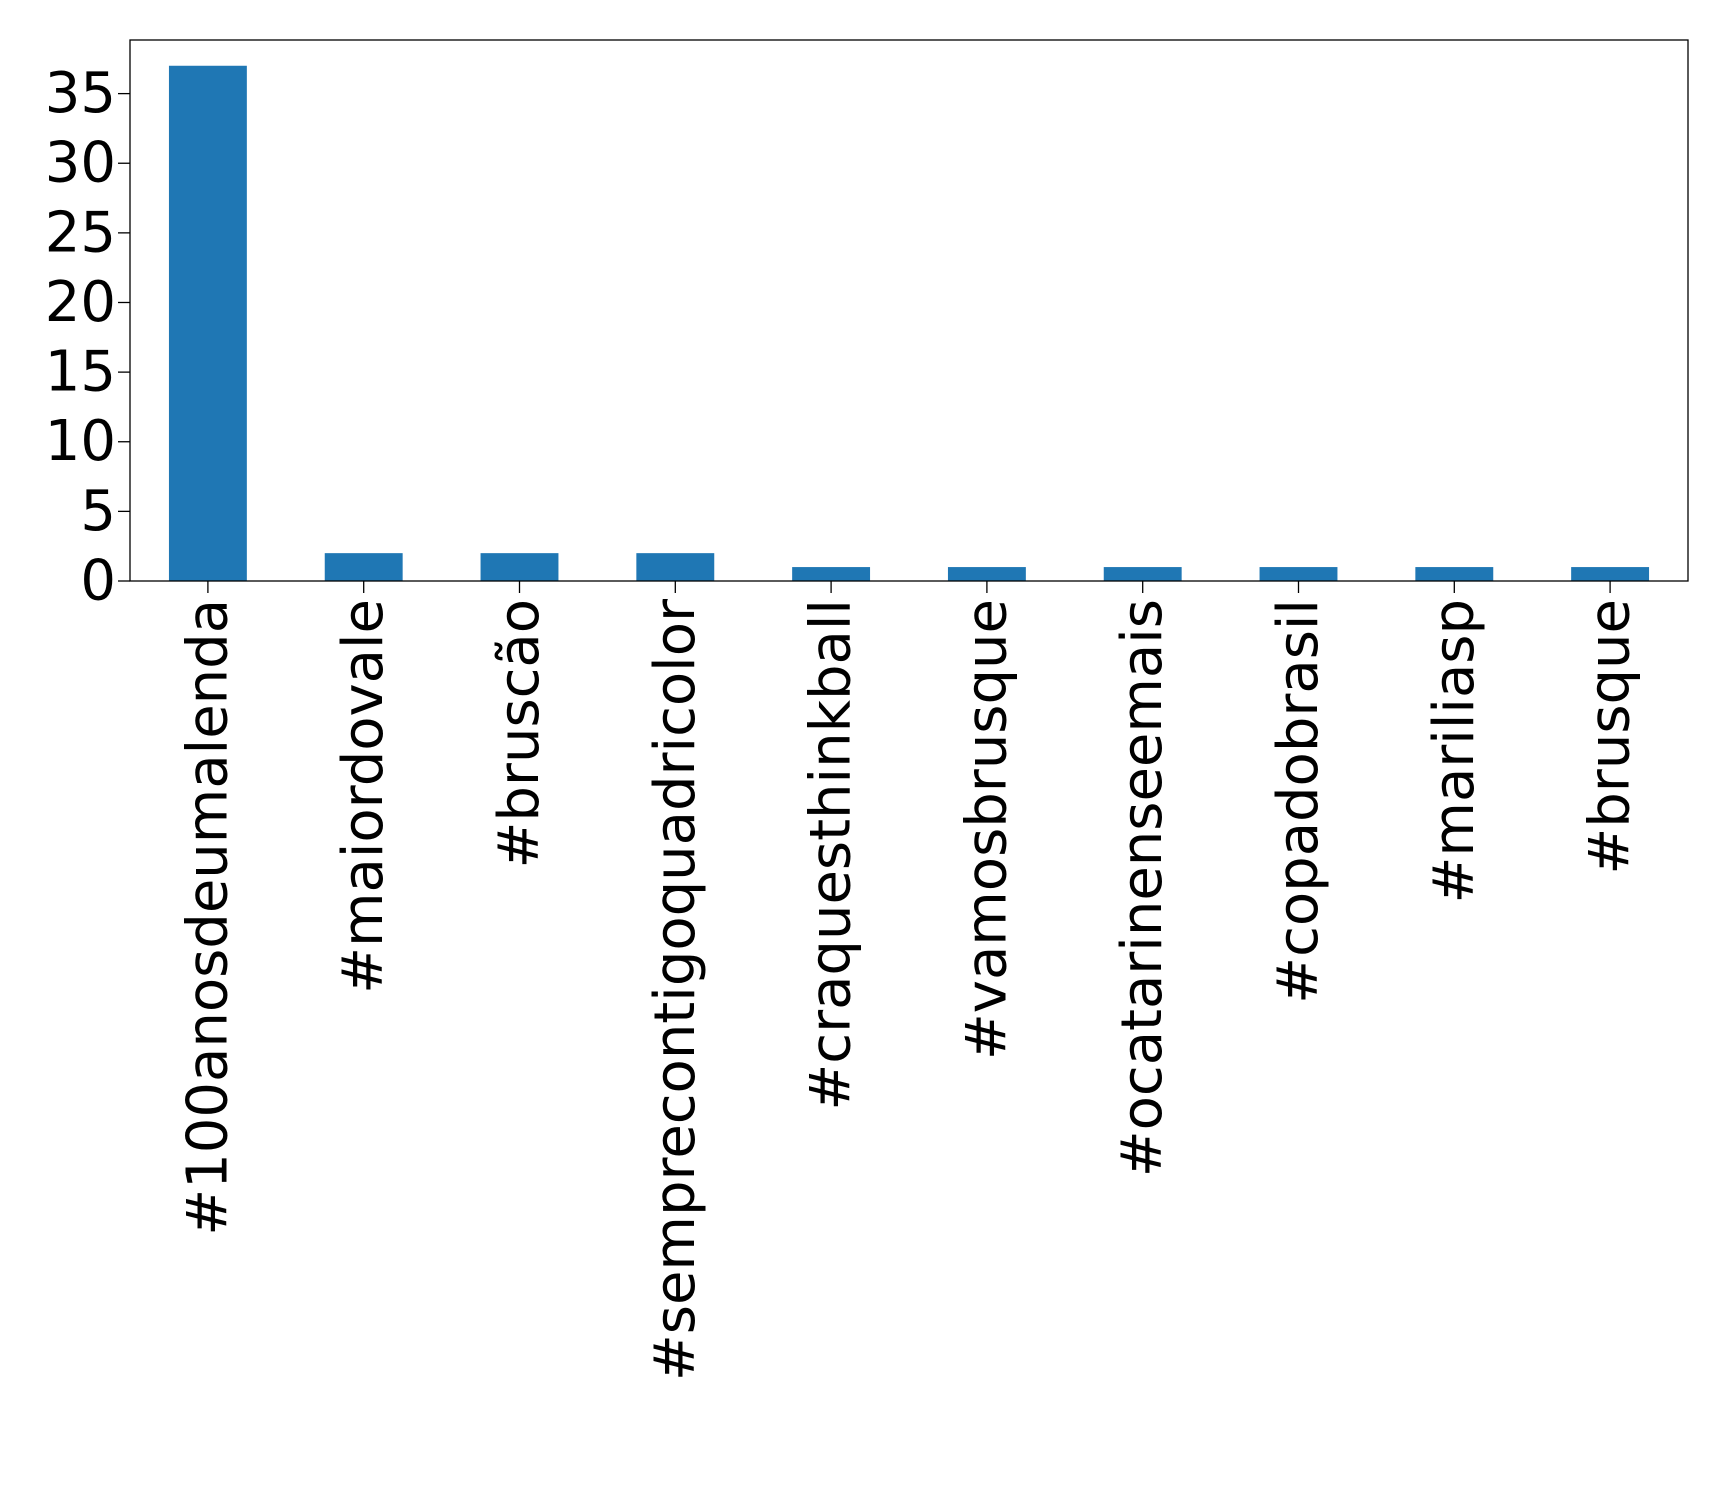 This screenshot has height=1505, width=1719. What do you see at coordinates (80, 441) in the screenshot?
I see `y-tick-label: 10` at bounding box center [80, 441].